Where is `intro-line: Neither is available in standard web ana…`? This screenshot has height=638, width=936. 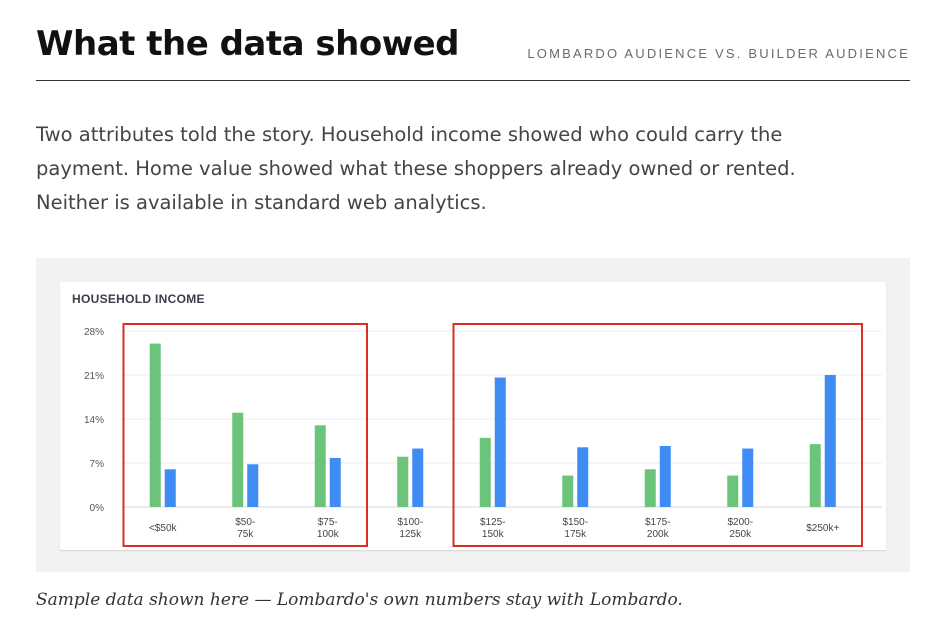
intro-line: Neither is available in standard web ana… is located at coordinates (261, 202).